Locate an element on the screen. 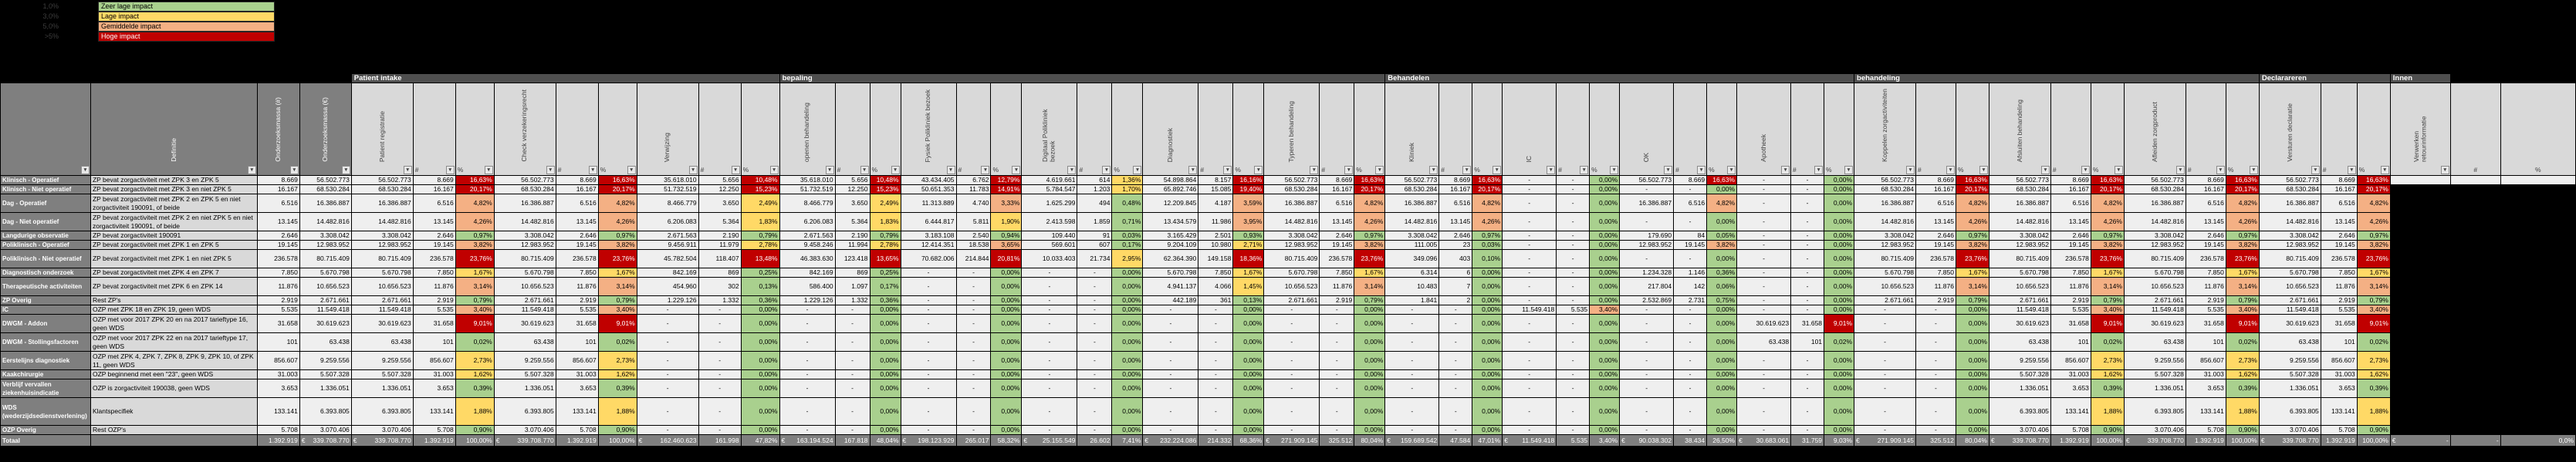 Image resolution: width=2576 pixels, height=462 pixels. data-cell: 31.658 is located at coordinates (2070, 323).